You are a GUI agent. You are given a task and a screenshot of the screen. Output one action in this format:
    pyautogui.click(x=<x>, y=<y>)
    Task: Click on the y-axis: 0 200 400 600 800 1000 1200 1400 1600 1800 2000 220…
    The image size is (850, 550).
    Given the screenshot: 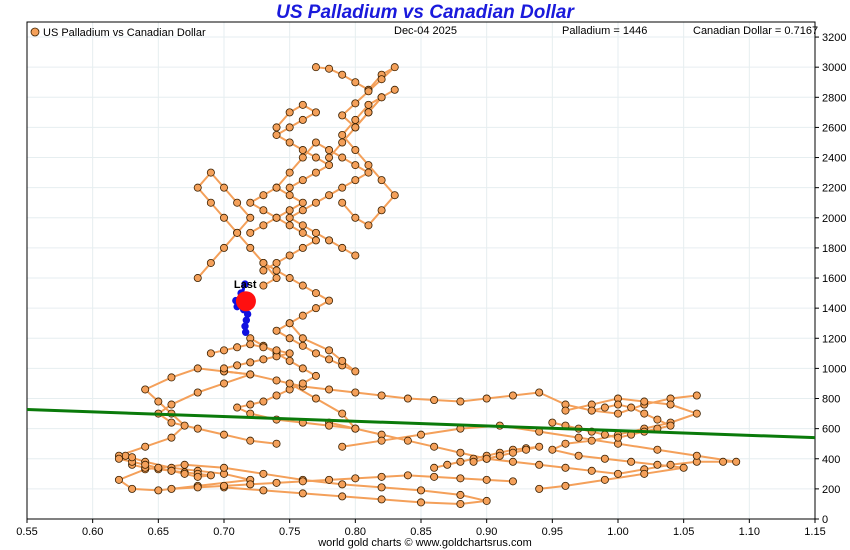 What is the action you would take?
    pyautogui.click(x=830, y=279)
    